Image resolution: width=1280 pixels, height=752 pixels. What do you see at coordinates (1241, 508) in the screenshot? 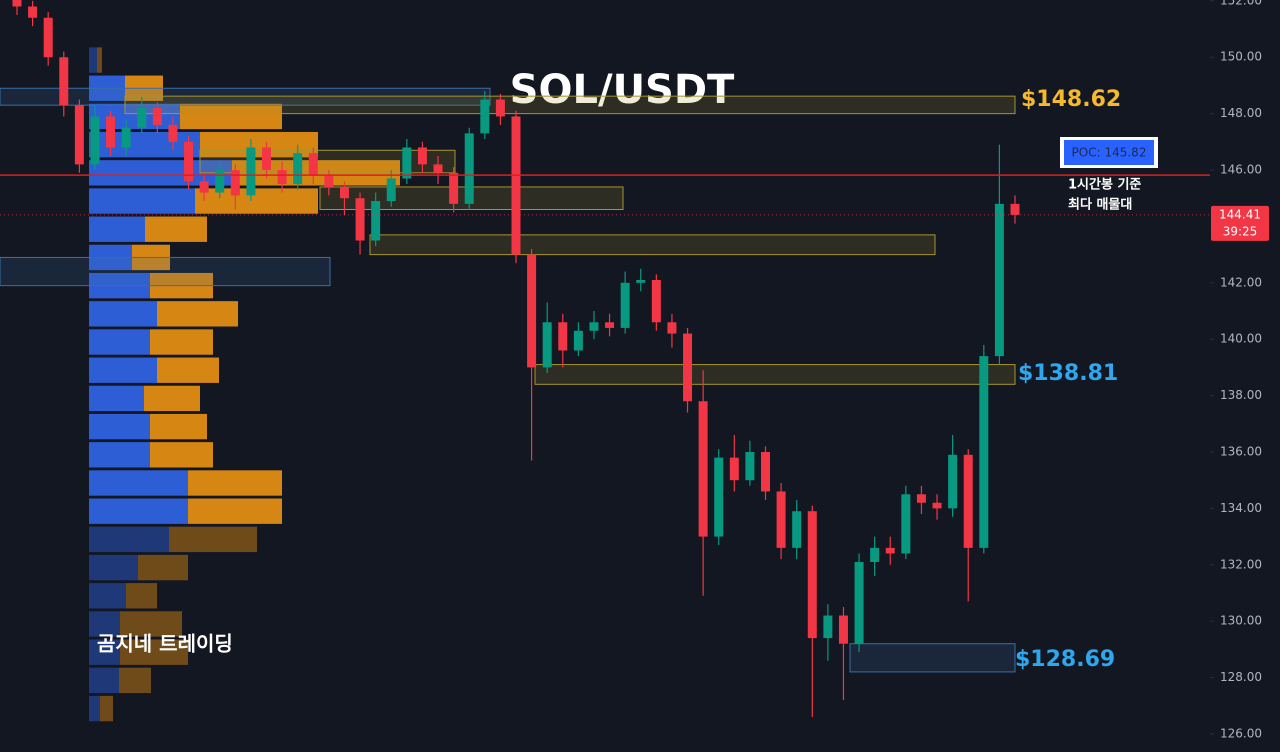
I see `y-tick-label: 134.00` at bounding box center [1241, 508].